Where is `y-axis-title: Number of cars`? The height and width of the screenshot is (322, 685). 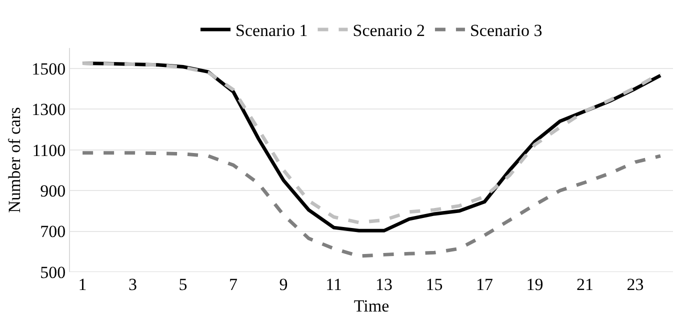 y-axis-title: Number of cars is located at coordinates (14, 160).